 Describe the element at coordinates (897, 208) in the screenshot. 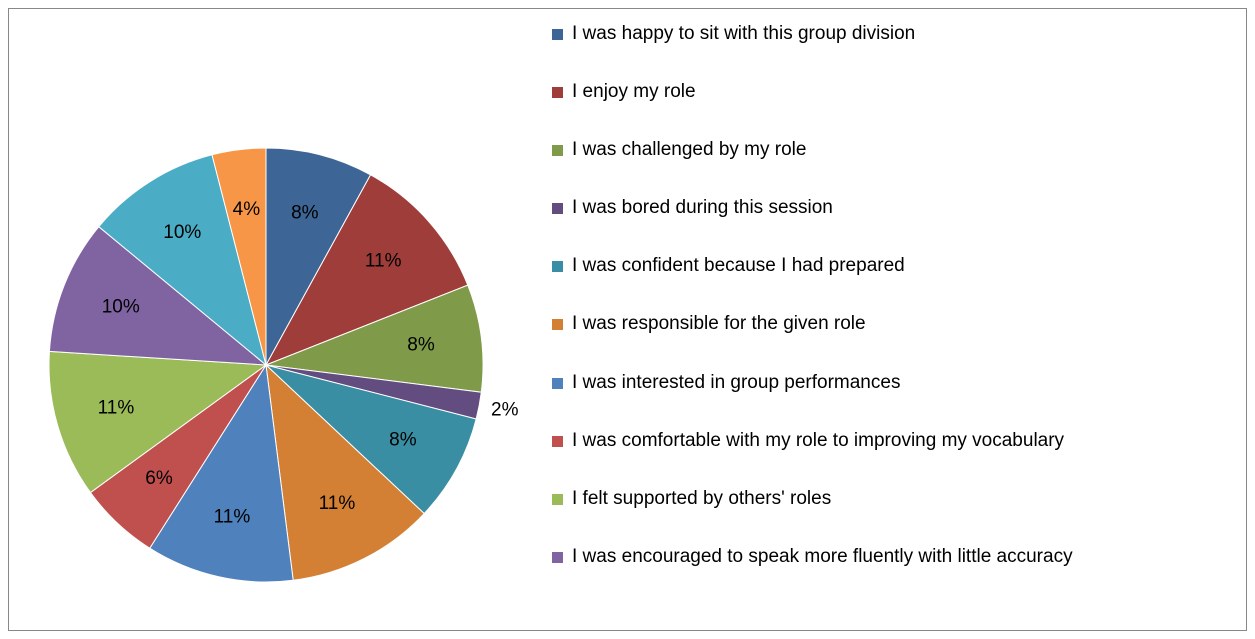

I see `legend-entry: I was bored during this session` at that location.